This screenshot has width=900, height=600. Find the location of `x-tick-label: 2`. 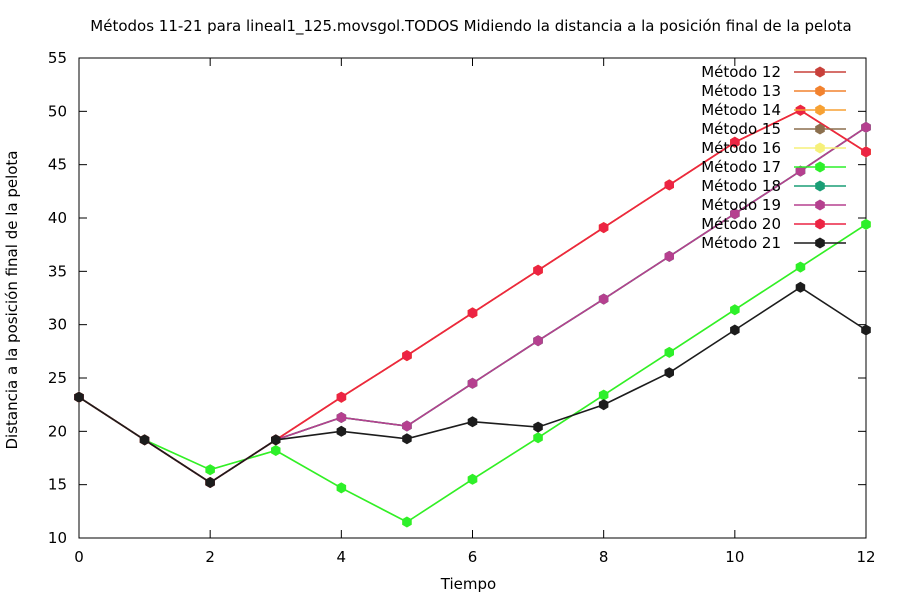

x-tick-label: 2 is located at coordinates (210, 557).